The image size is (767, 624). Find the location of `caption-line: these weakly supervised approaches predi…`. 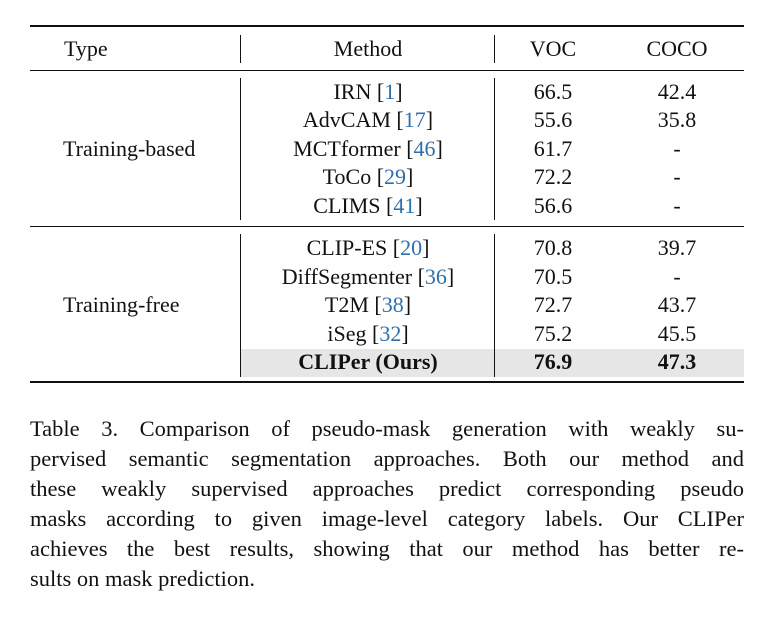

caption-line: these weakly supervised approaches predi… is located at coordinates (387, 488).